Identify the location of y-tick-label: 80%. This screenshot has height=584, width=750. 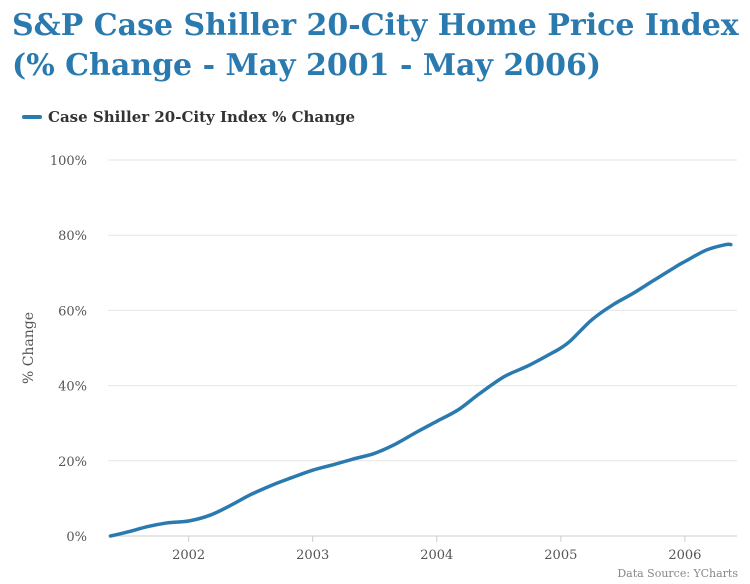
(72, 236).